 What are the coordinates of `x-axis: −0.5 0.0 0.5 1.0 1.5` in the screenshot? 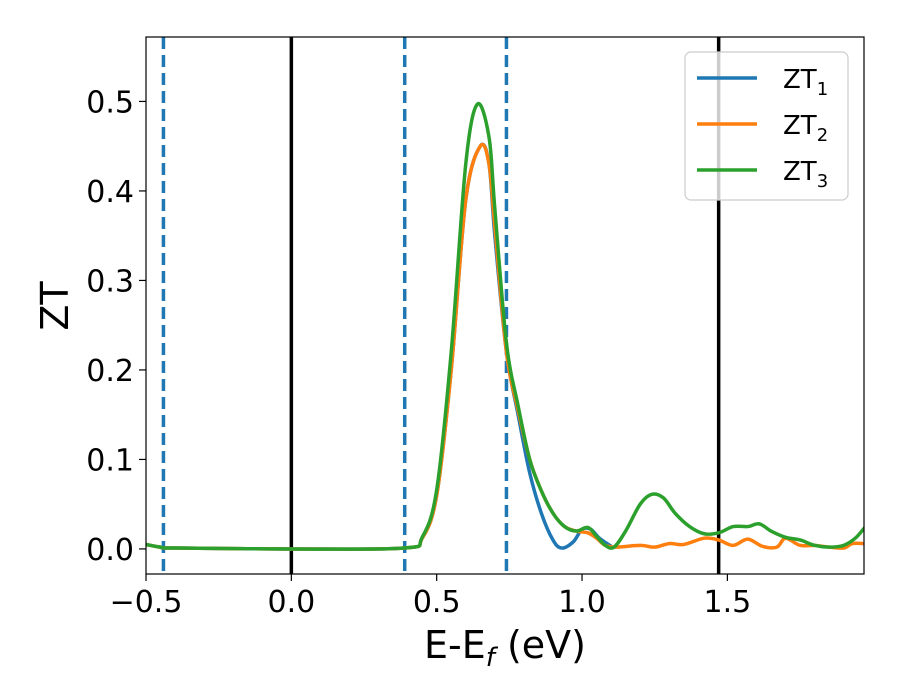 It's located at (431, 597).